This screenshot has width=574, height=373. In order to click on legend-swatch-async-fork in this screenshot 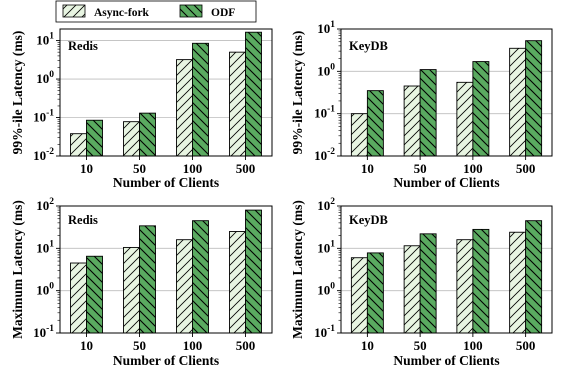, I will do `click(74, 11)`.